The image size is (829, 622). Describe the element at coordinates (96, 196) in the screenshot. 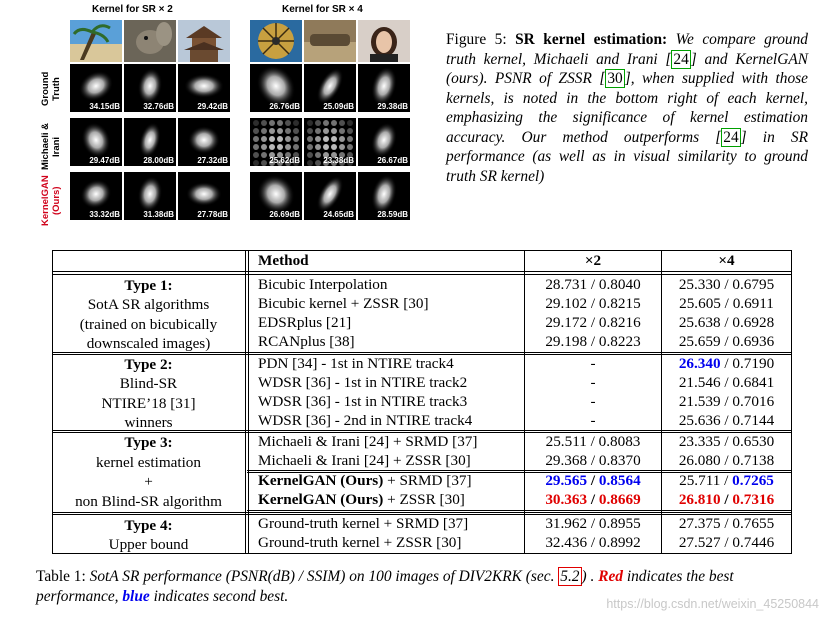

I see `kernel-thumb: 33.32dB` at that location.